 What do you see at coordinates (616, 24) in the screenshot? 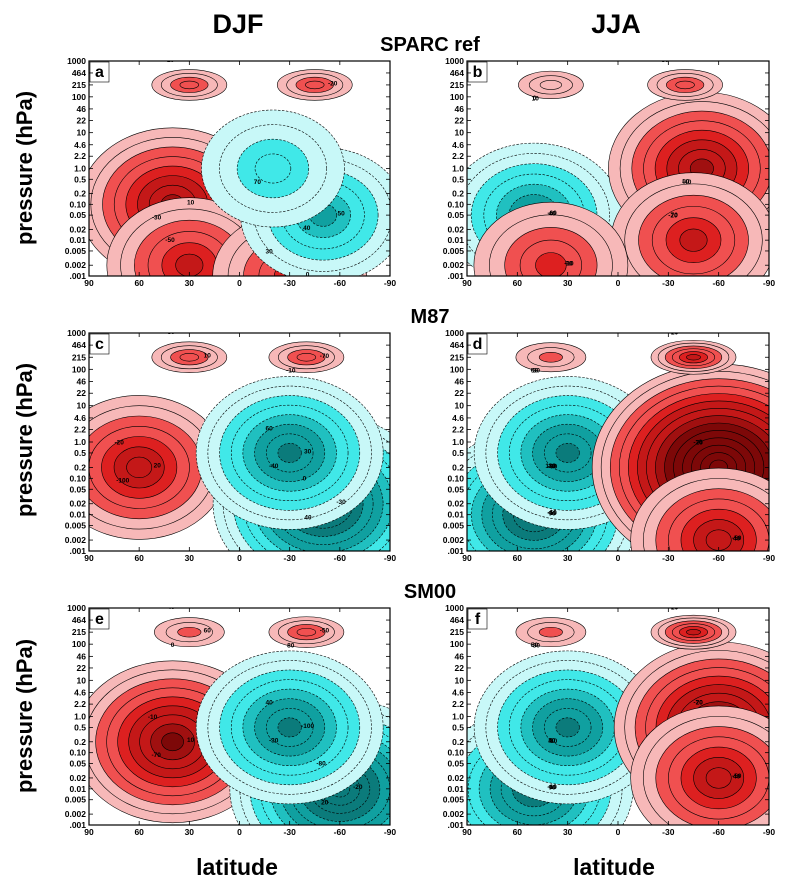
I see `column-title-jja: JJA` at bounding box center [616, 24].